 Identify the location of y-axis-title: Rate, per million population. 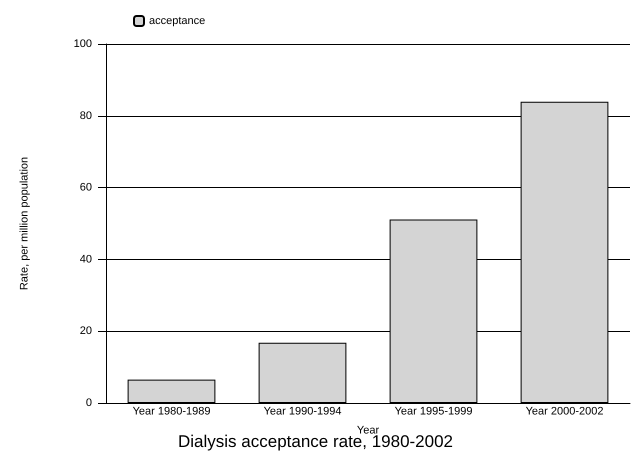
(24, 223).